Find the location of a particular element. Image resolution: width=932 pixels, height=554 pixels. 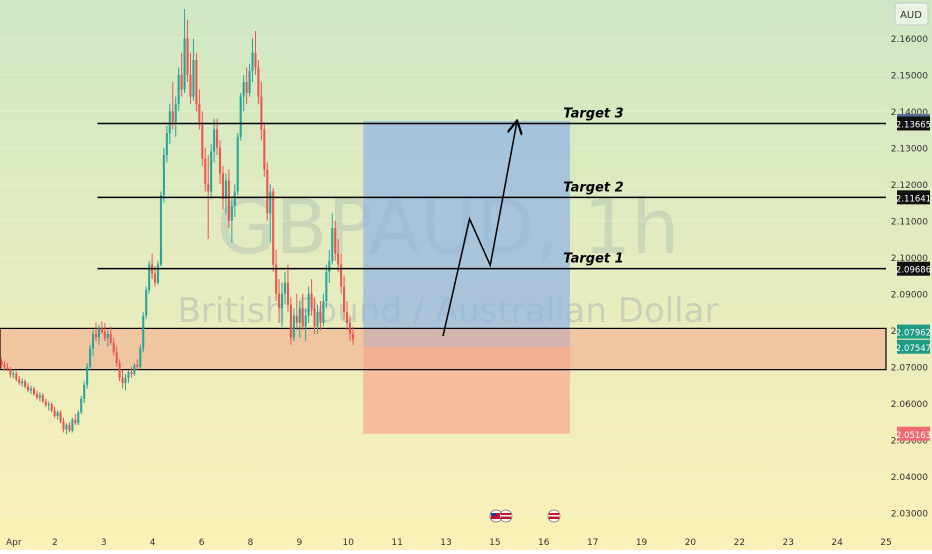

x-tick-label: Apr is located at coordinates (14, 543).